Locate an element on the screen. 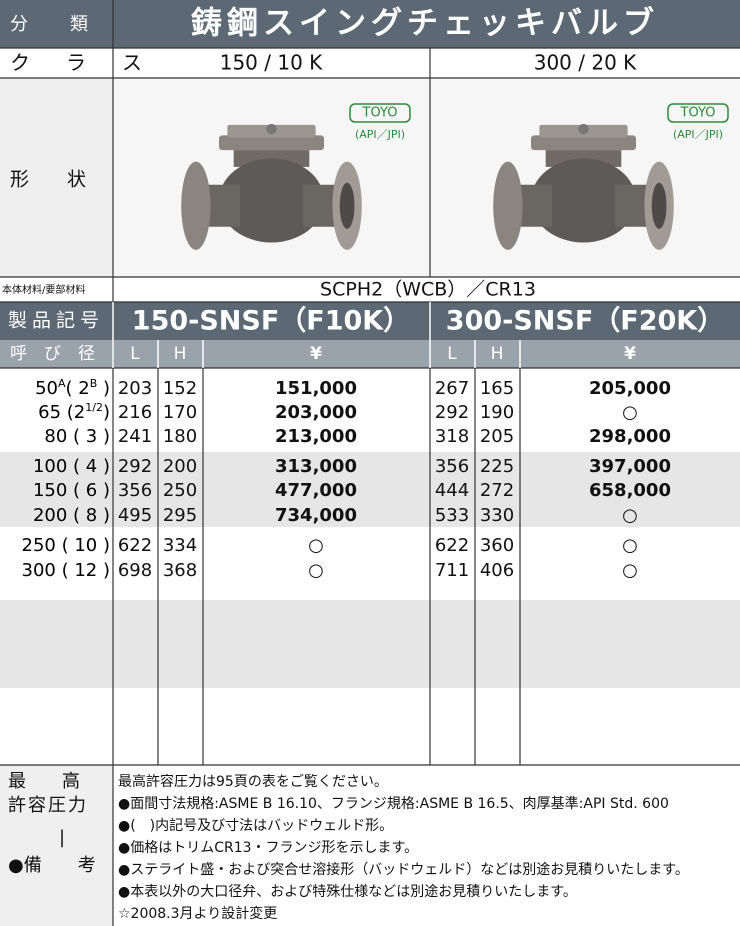 The height and width of the screenshot is (926, 740). col-header-bg is located at coordinates (370, 354).